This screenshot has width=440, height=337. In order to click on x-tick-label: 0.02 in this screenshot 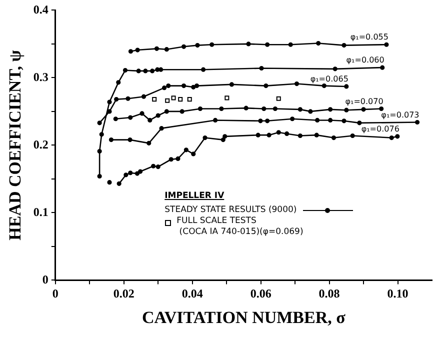, I will do `click(123, 293)`.